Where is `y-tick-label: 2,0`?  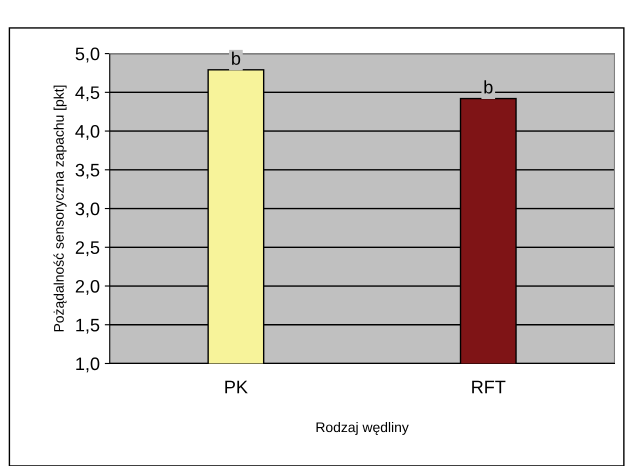
y-tick-label: 2,0 is located at coordinates (88, 287).